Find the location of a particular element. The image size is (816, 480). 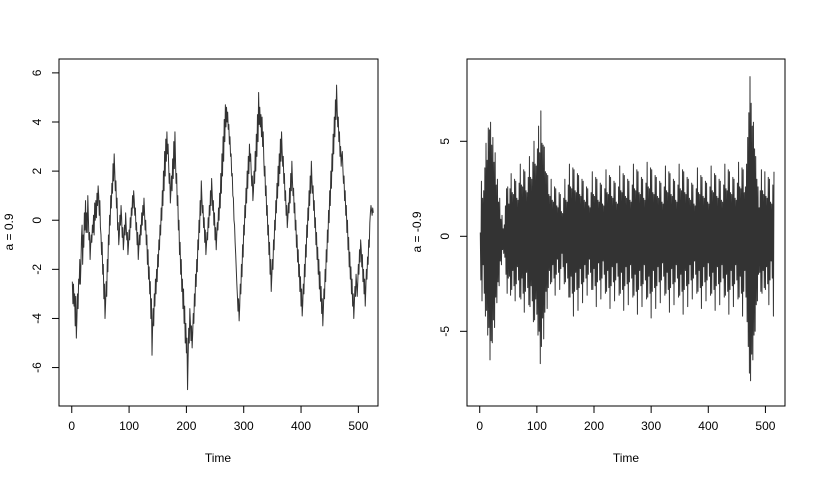

left-x-axis-label: Time is located at coordinates (218, 458).